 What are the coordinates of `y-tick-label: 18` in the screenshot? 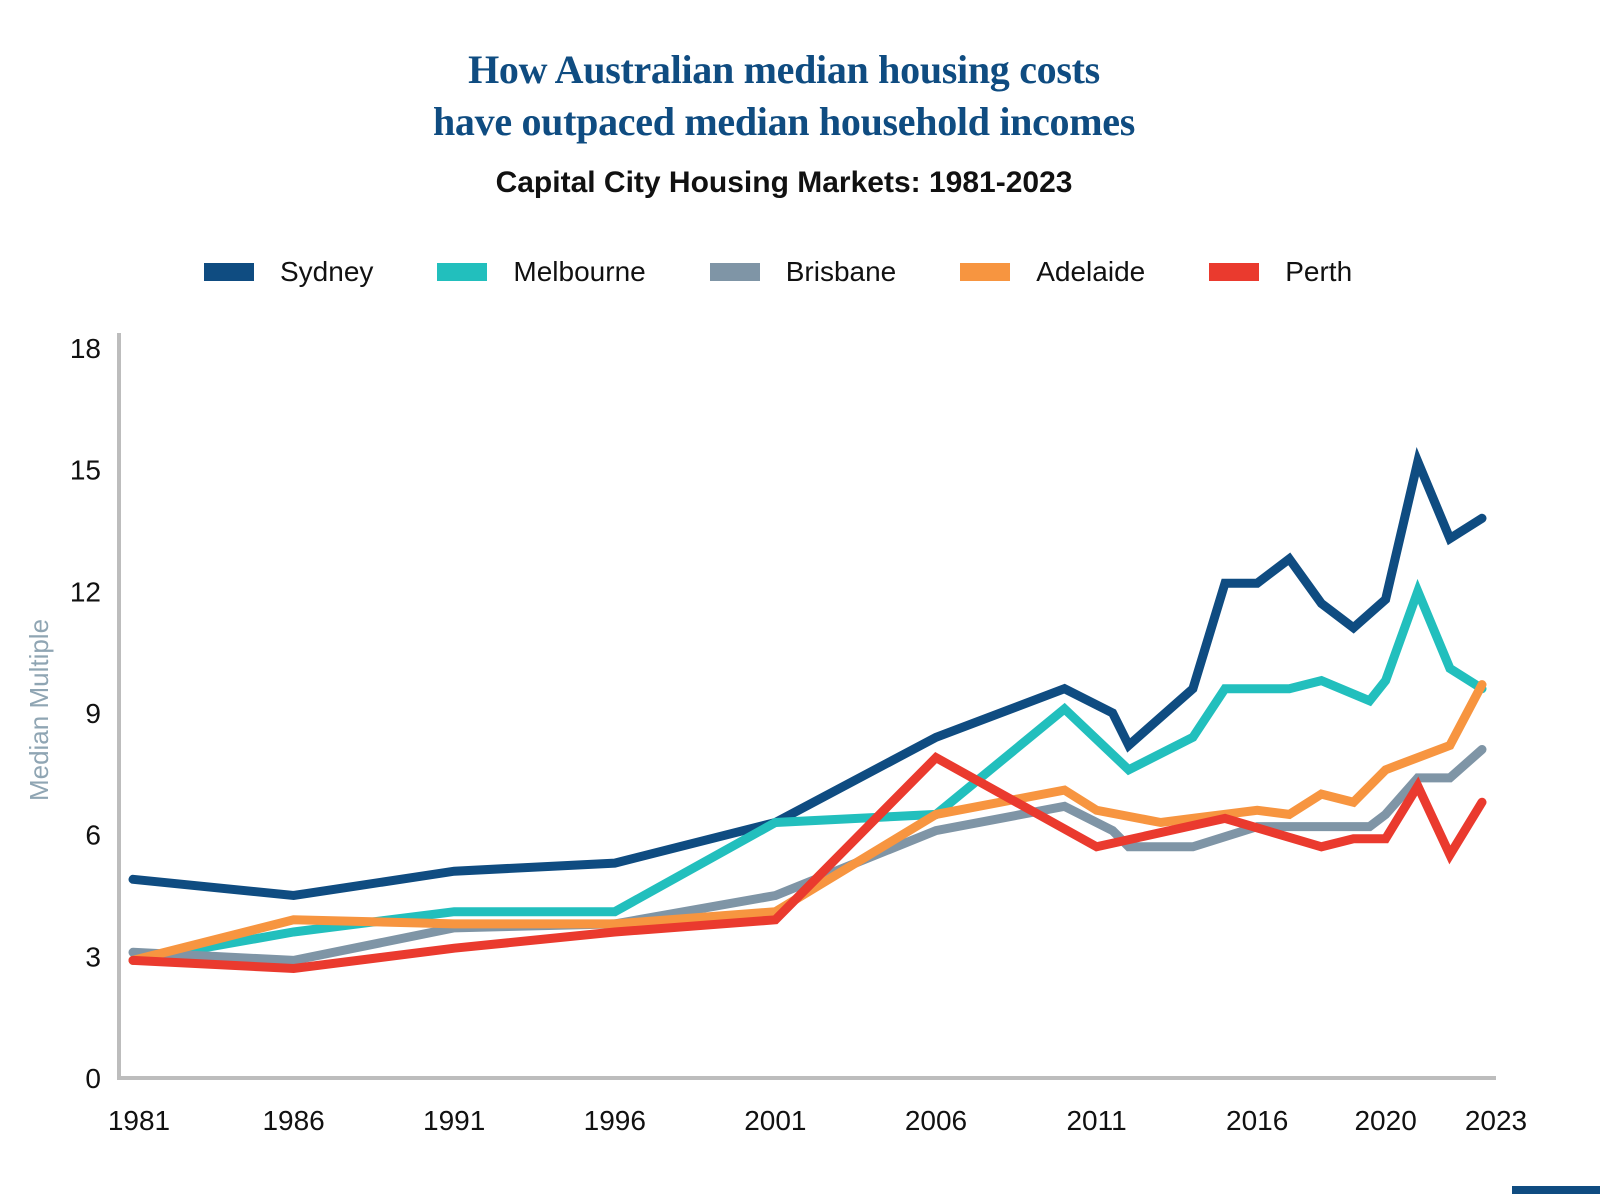 It's located at (85, 348).